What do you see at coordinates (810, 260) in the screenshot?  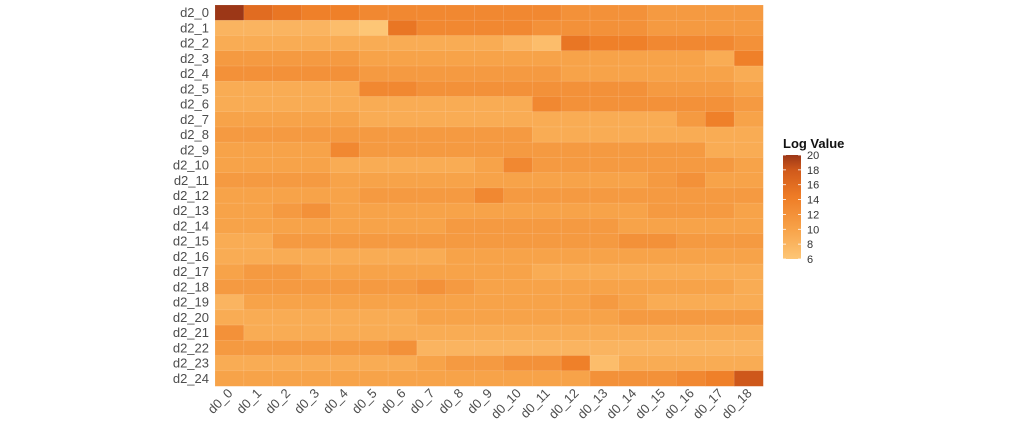 I see `legend-tick-label: 6` at bounding box center [810, 260].